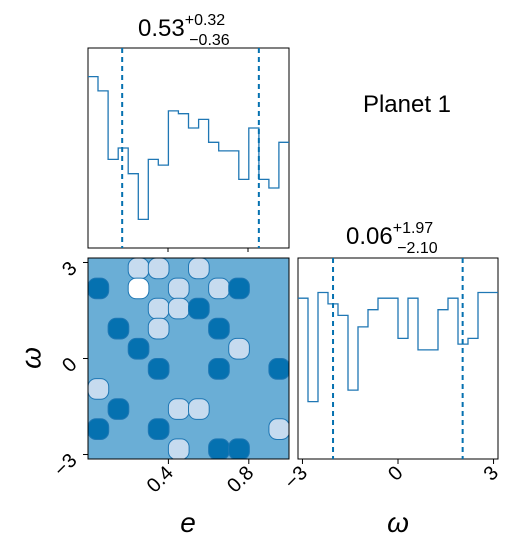  What do you see at coordinates (395, 473) in the screenshot?
I see `omega-x-tick-label: 0` at bounding box center [395, 473].